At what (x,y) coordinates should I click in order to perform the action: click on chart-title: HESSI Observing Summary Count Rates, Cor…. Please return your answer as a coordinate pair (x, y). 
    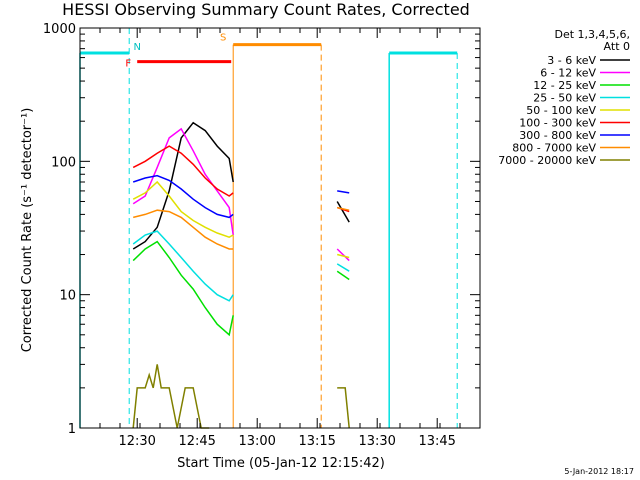
    Looking at the image, I should click on (266, 9).